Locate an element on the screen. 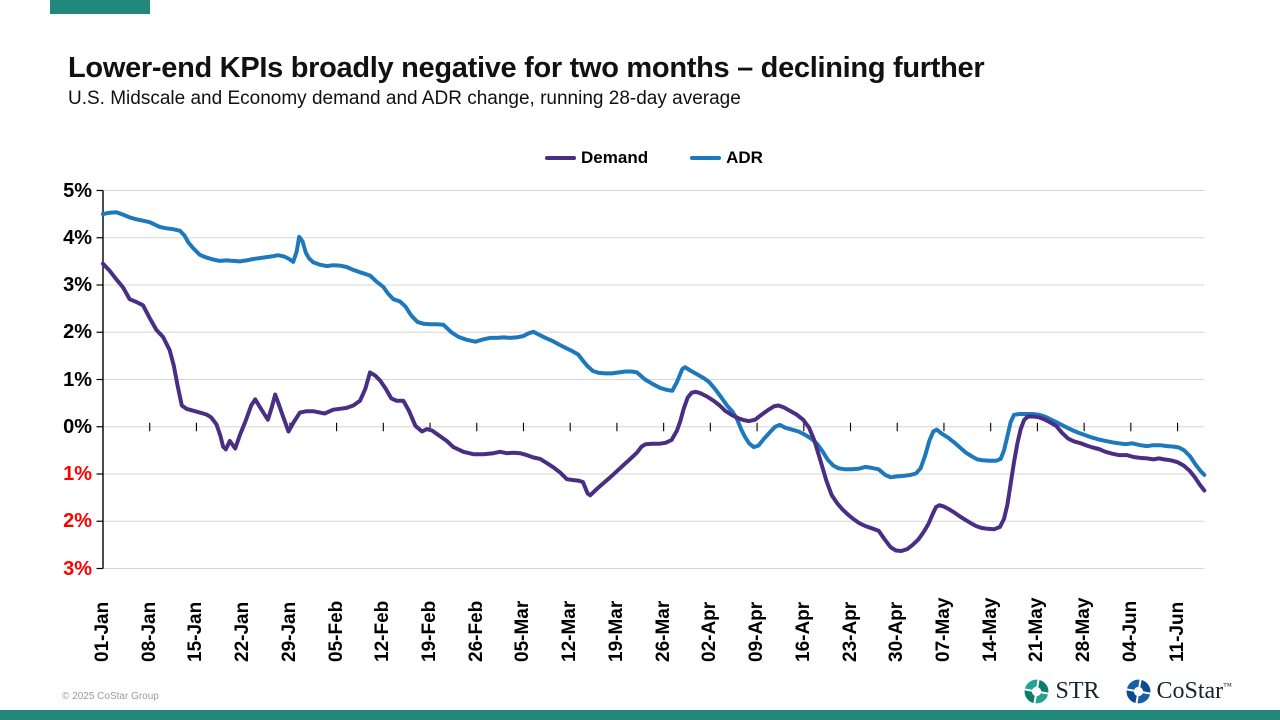 The image size is (1280, 720). x-axis-label: 19-Feb is located at coordinates (430, 631).